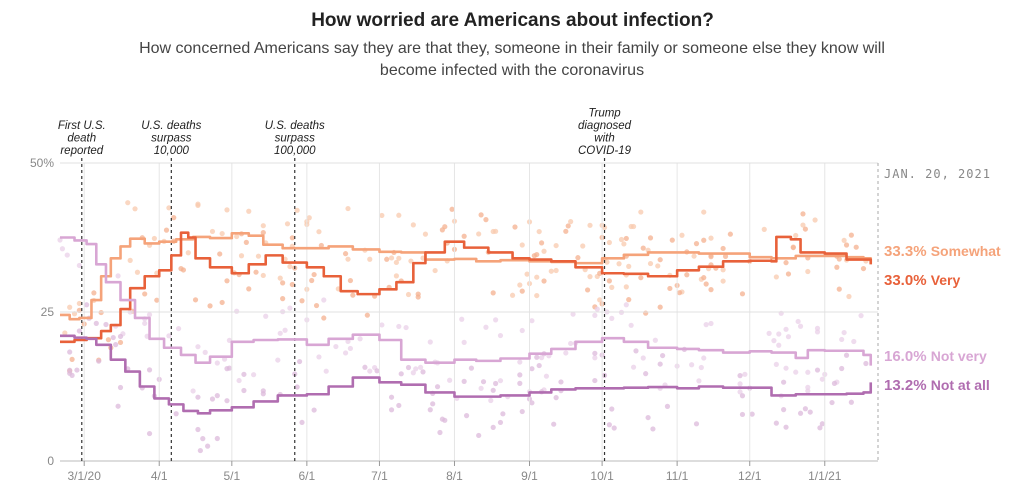 The height and width of the screenshot is (493, 1025). Describe the element at coordinates (171, 138) in the screenshot. I see `event-label: U.S. deaths surpass 10,000` at that location.